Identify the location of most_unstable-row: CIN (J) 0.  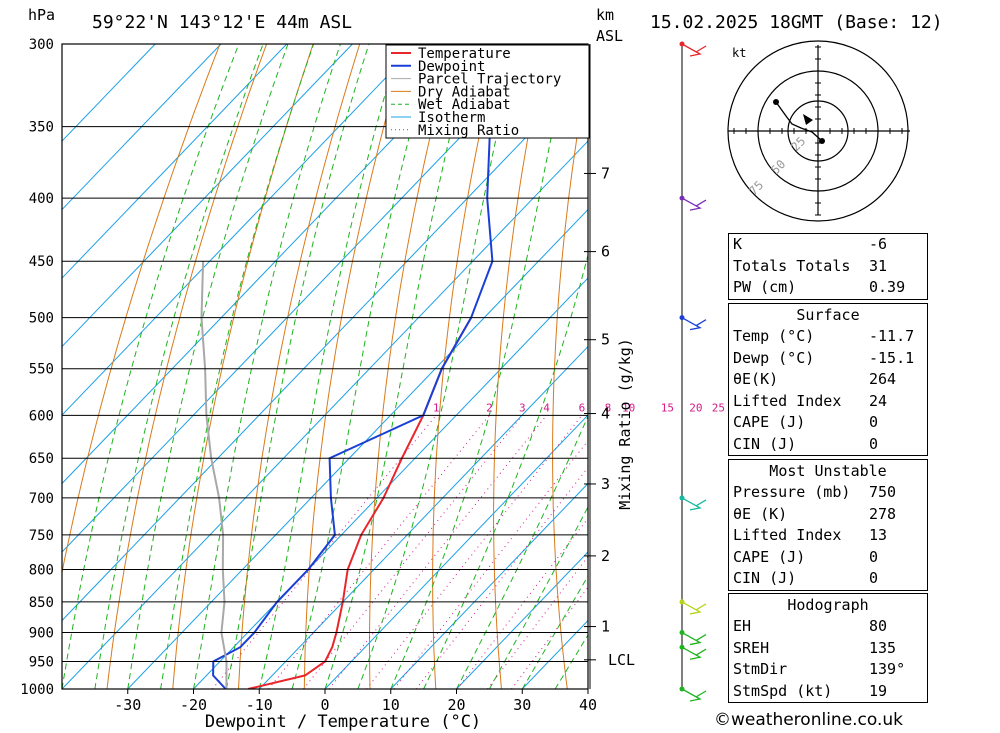
(828, 579).